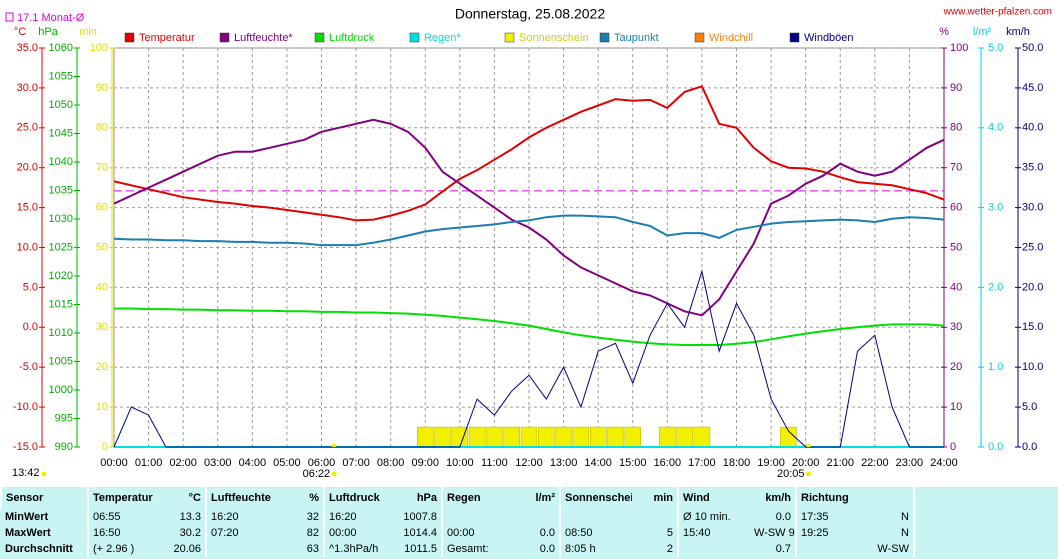  Describe the element at coordinates (61, 133) in the screenshot. I see `y-tick-label: 1045` at that location.